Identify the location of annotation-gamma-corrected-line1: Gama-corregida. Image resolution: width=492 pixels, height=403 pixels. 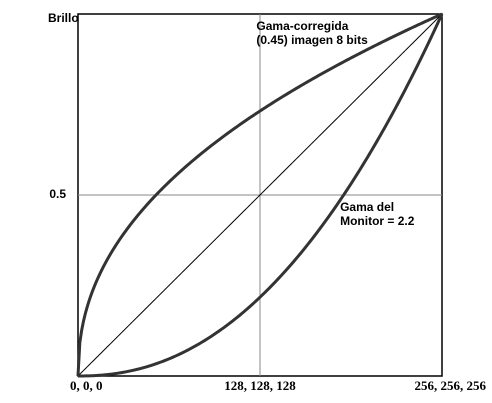
(302, 26).